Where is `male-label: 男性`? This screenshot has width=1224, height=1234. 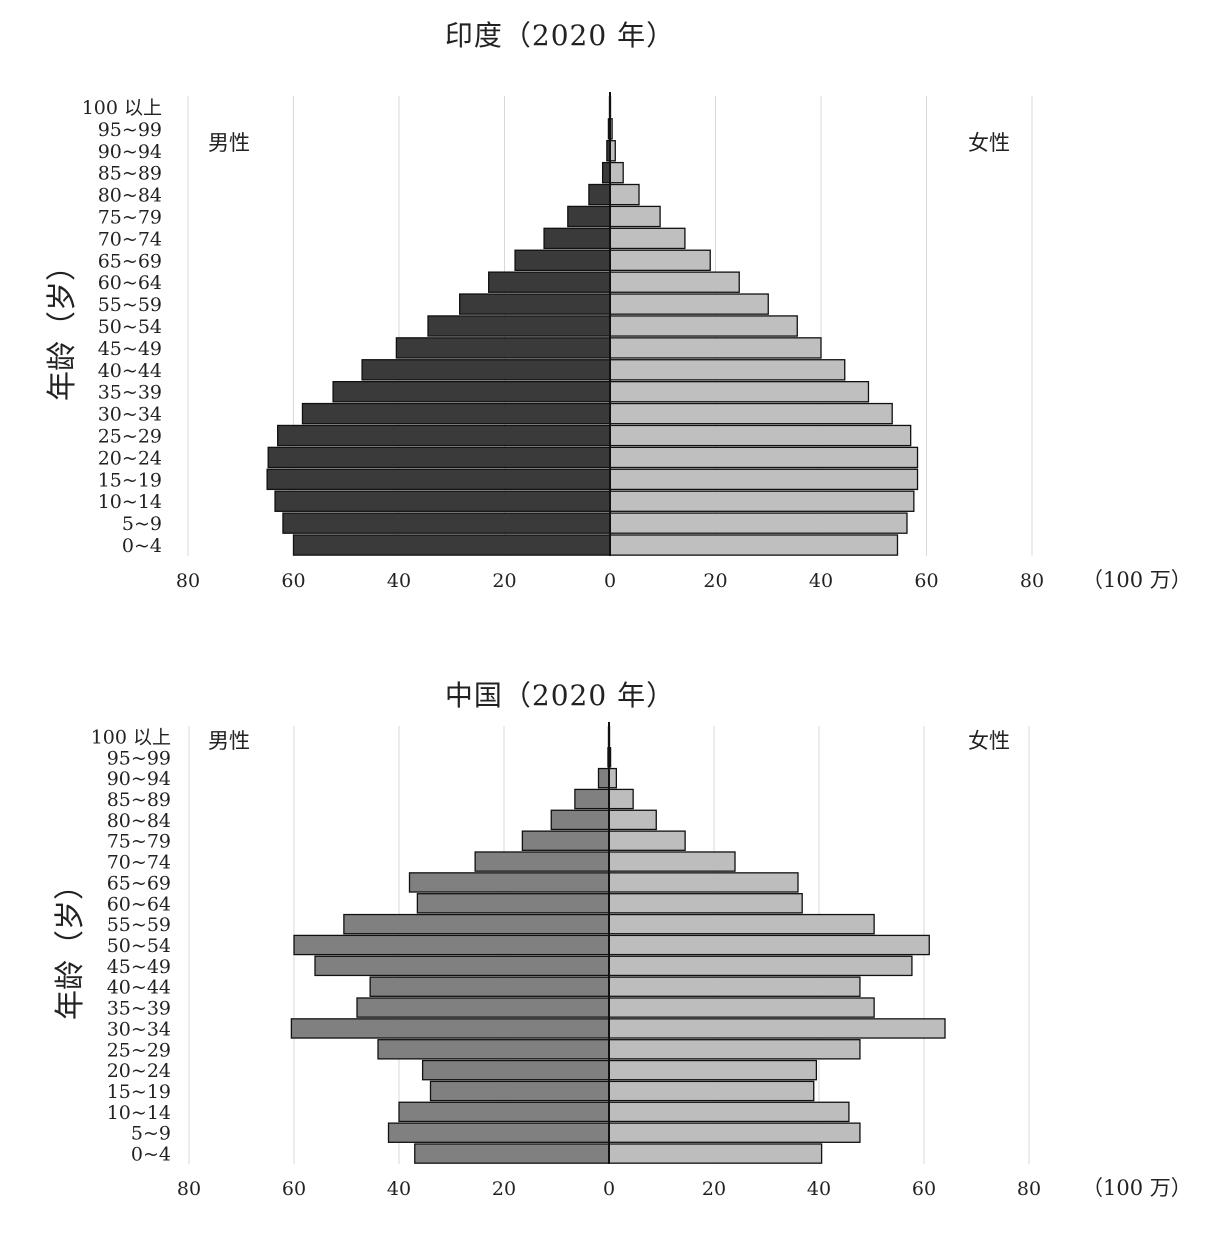 male-label: 男性 is located at coordinates (229, 143).